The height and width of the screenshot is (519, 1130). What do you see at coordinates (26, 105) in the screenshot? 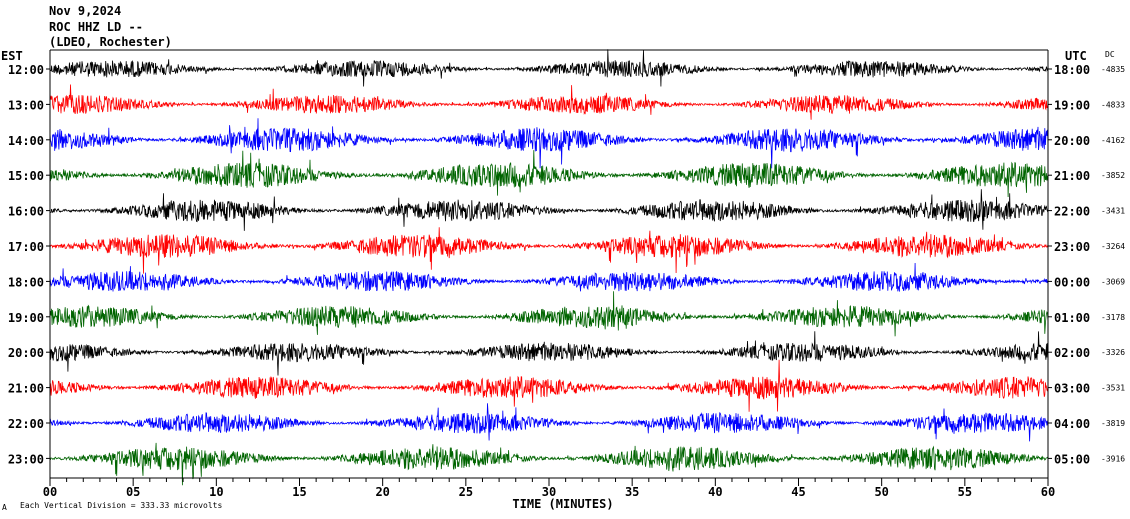
I see `est-tick-label: 13:00` at bounding box center [26, 105].